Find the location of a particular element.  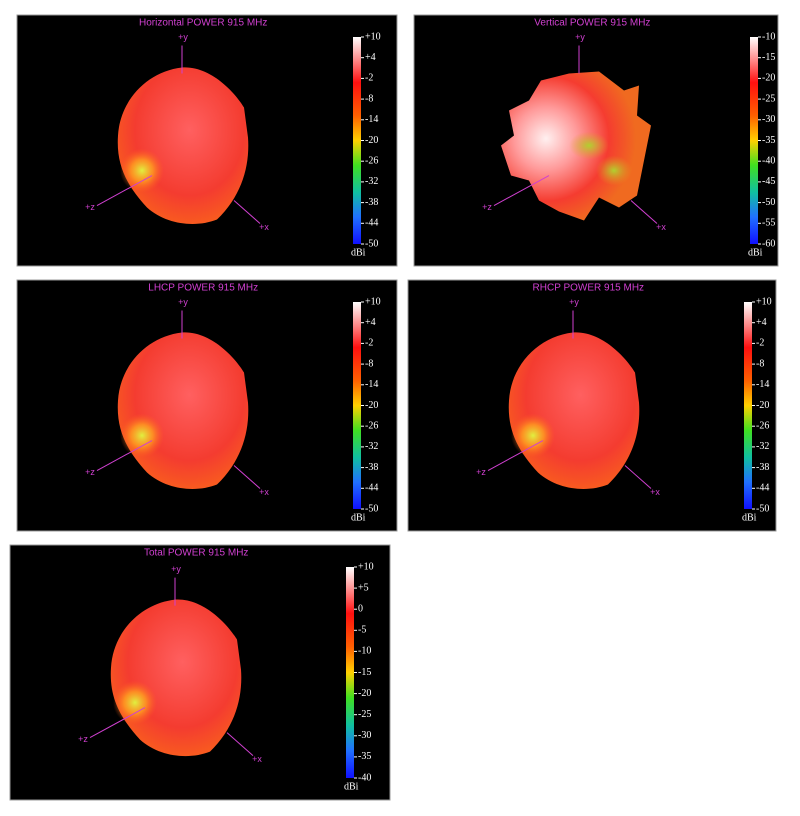

colorbar-tick-label: +5 is located at coordinates (363, 587).